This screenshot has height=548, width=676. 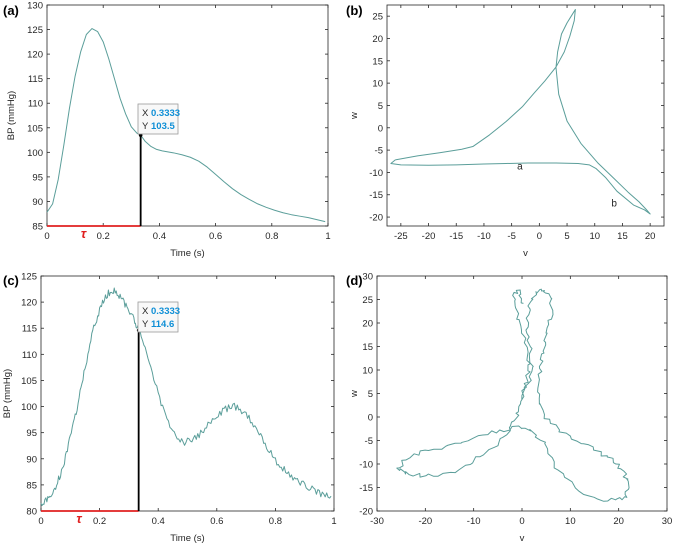 I want to click on y-tick-label-d-9: 25, so click(x=367, y=300).